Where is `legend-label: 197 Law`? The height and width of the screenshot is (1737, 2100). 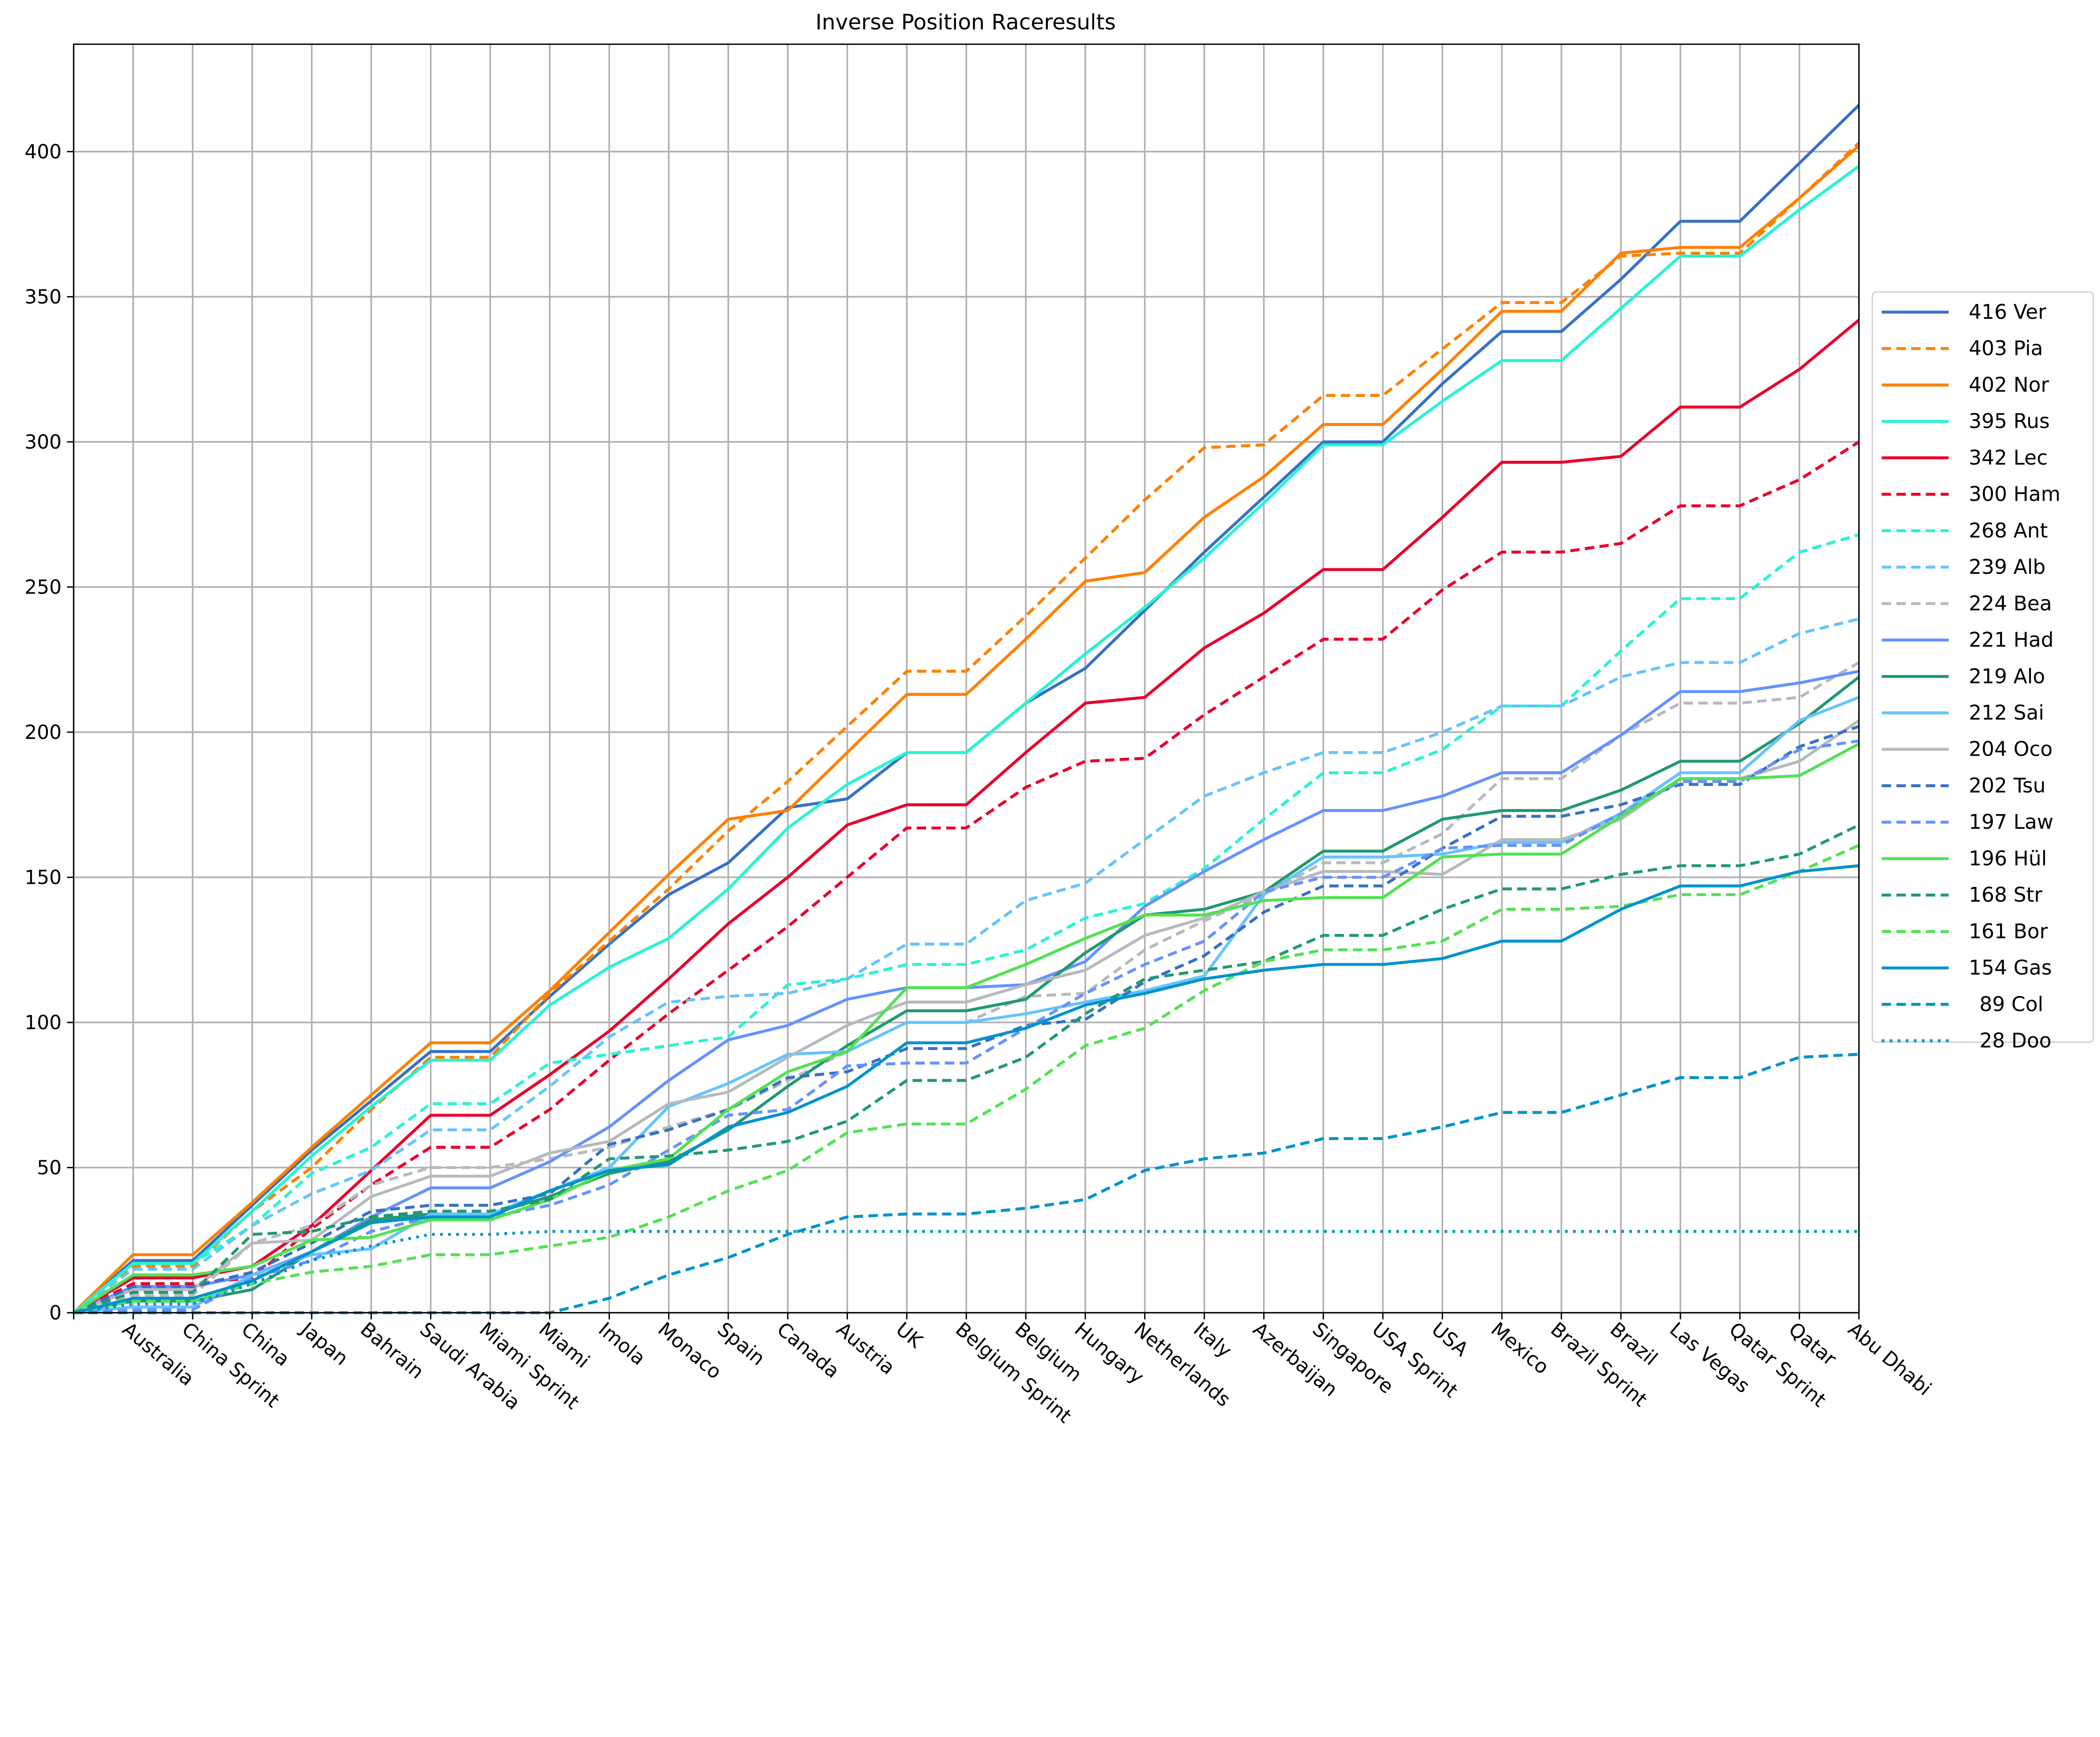 legend-label: 197 Law is located at coordinates (2011, 822).